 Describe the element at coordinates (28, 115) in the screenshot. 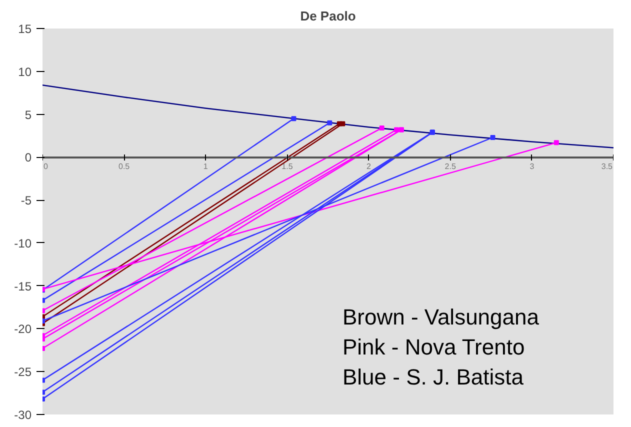

I see `y-tick-label: 5` at that location.